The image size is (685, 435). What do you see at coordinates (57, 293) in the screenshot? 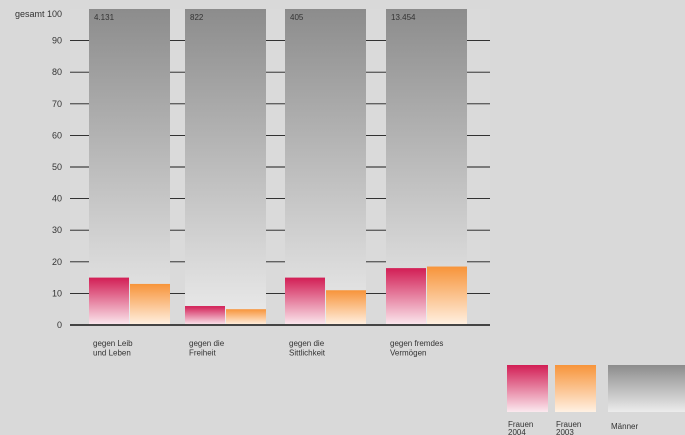
I see `y-tick-label-10: 10` at bounding box center [57, 293].